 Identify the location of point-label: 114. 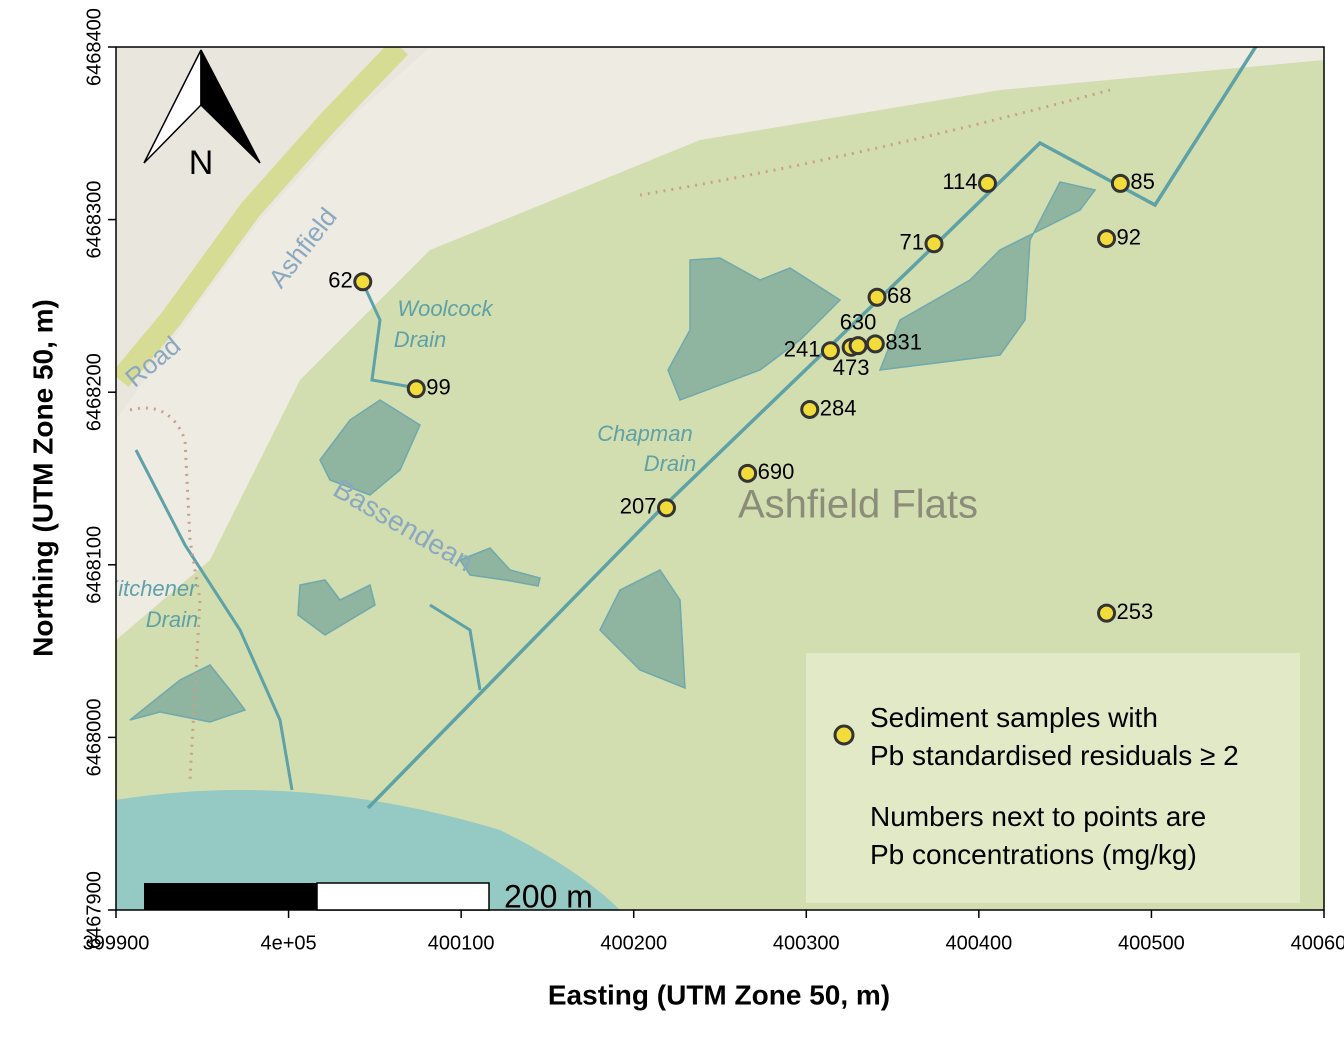
(959, 181).